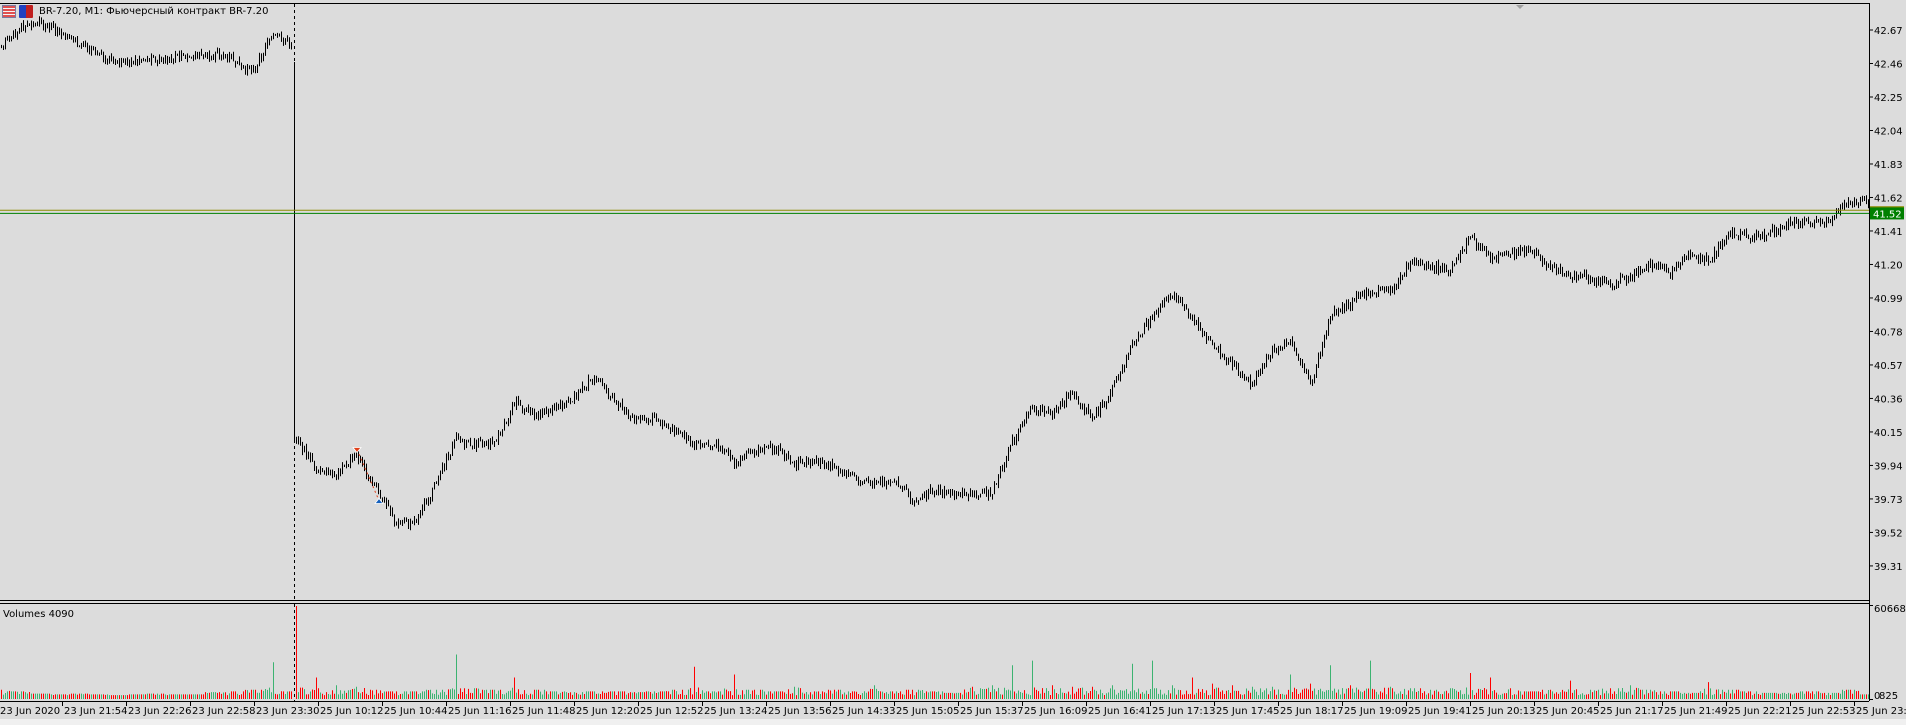 The image size is (1906, 725). I want to click on current-price-label-box, so click(1887, 213).